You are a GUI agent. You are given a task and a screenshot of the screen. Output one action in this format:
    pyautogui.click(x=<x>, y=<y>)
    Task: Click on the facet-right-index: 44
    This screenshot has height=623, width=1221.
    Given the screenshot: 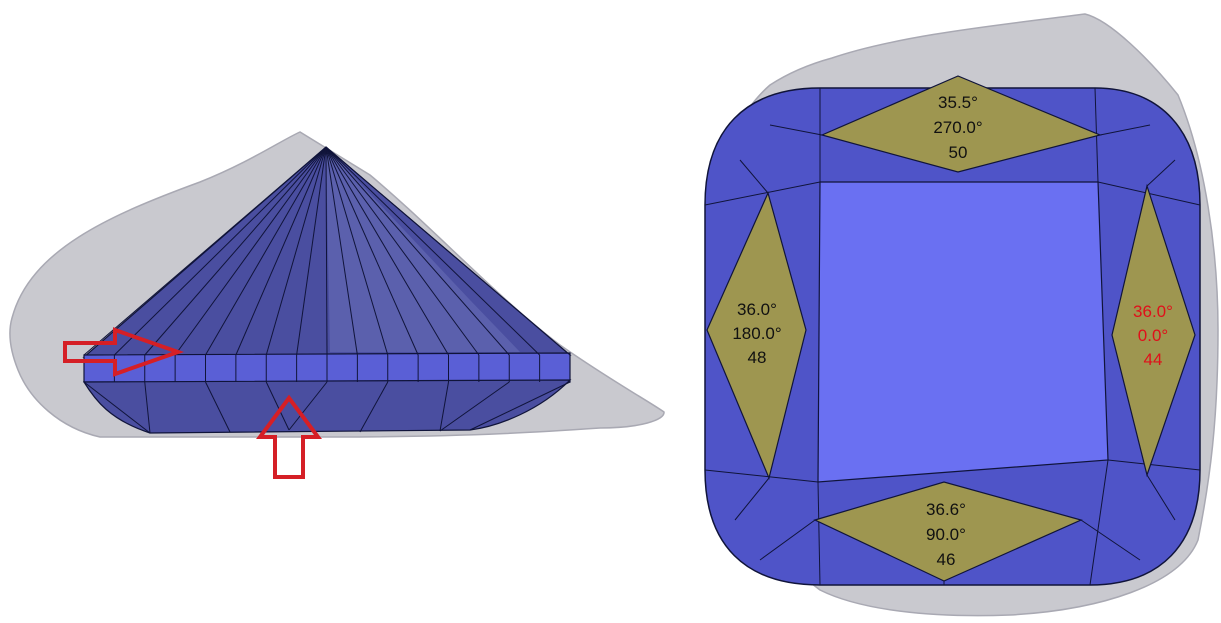 What is the action you would take?
    pyautogui.click(x=1153, y=359)
    